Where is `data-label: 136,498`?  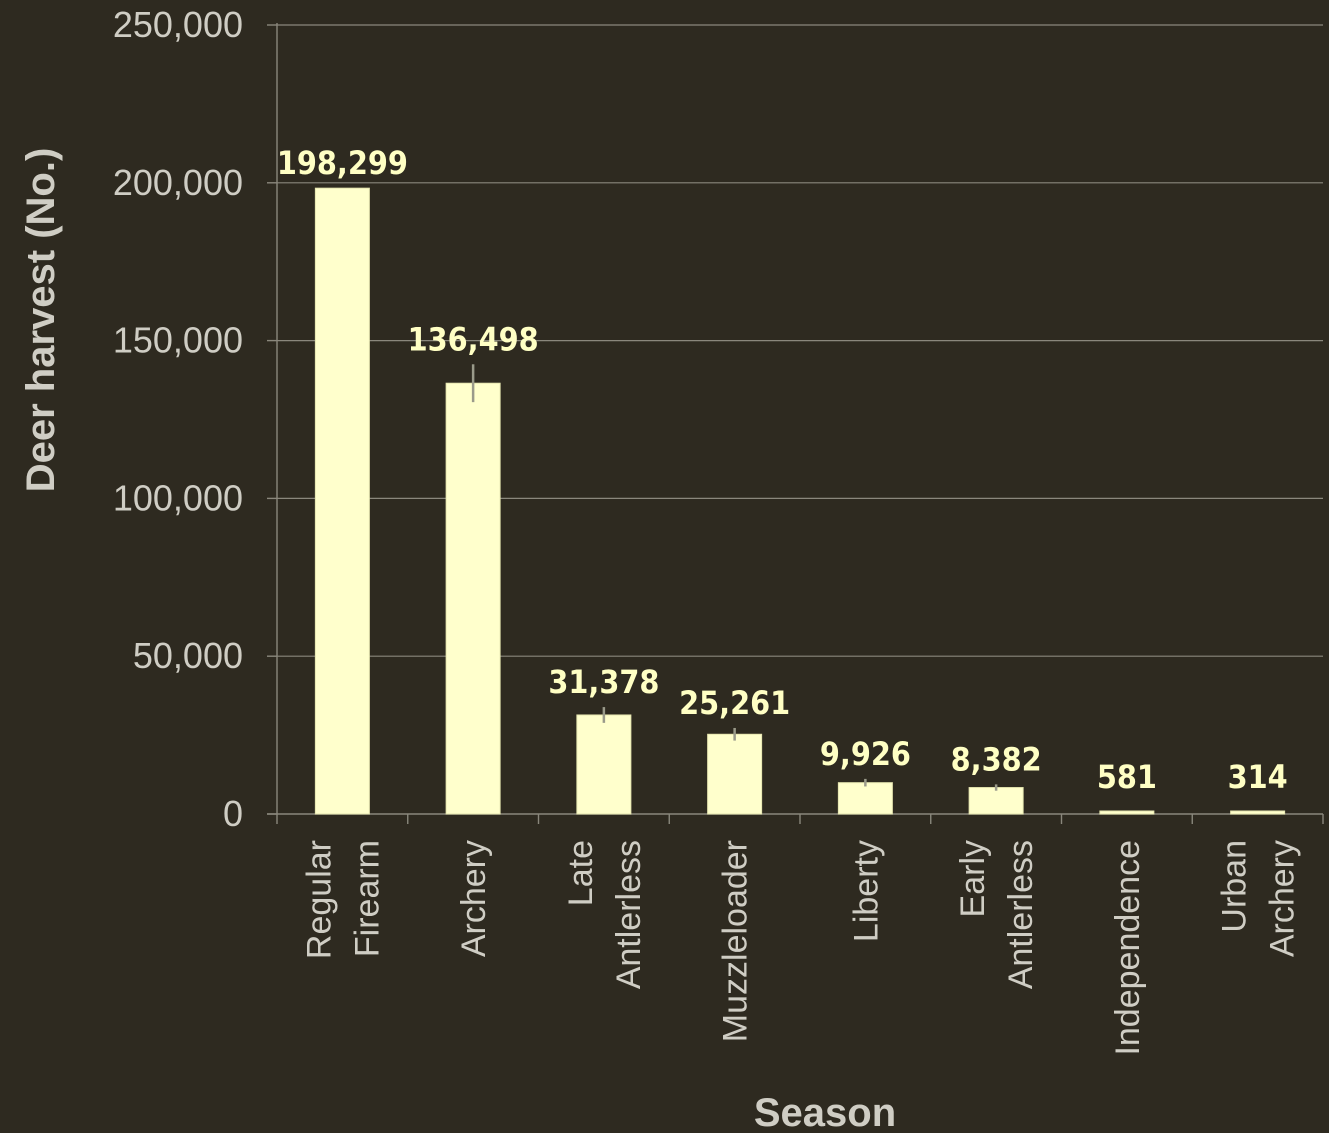 data-label: 136,498 is located at coordinates (473, 339).